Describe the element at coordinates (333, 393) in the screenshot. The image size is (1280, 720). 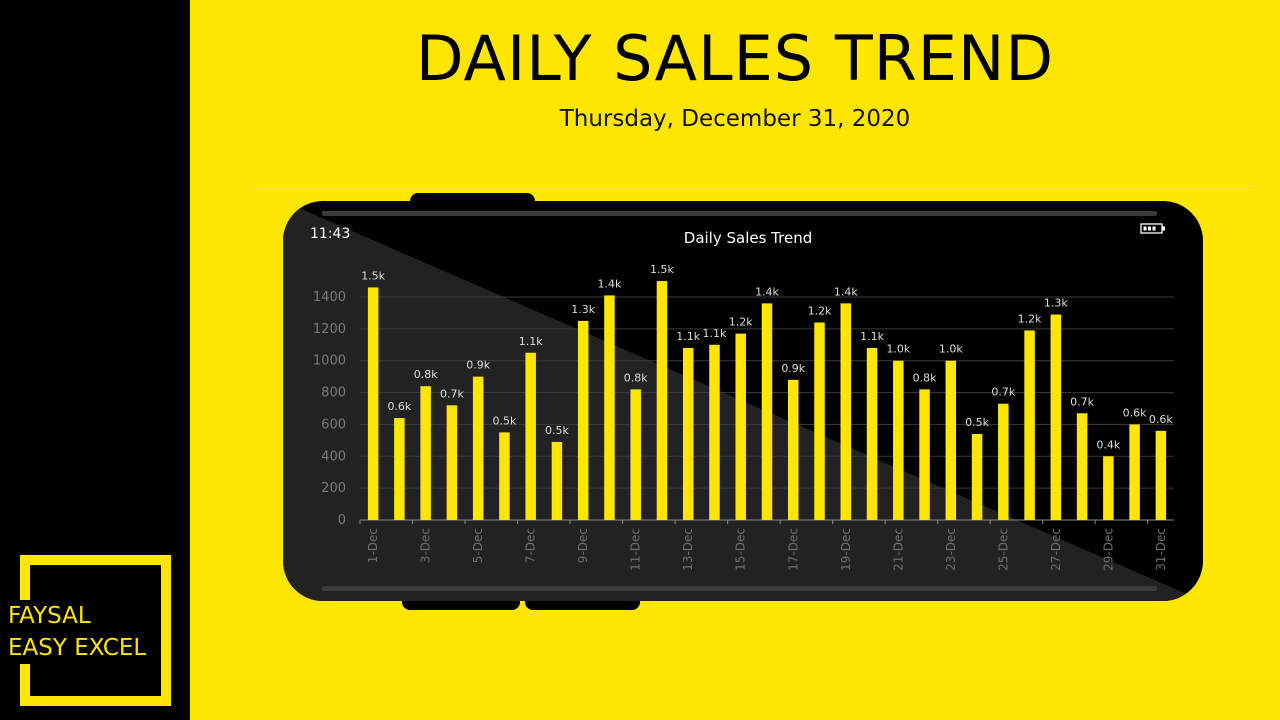
I see `y-tick-label: 800` at that location.